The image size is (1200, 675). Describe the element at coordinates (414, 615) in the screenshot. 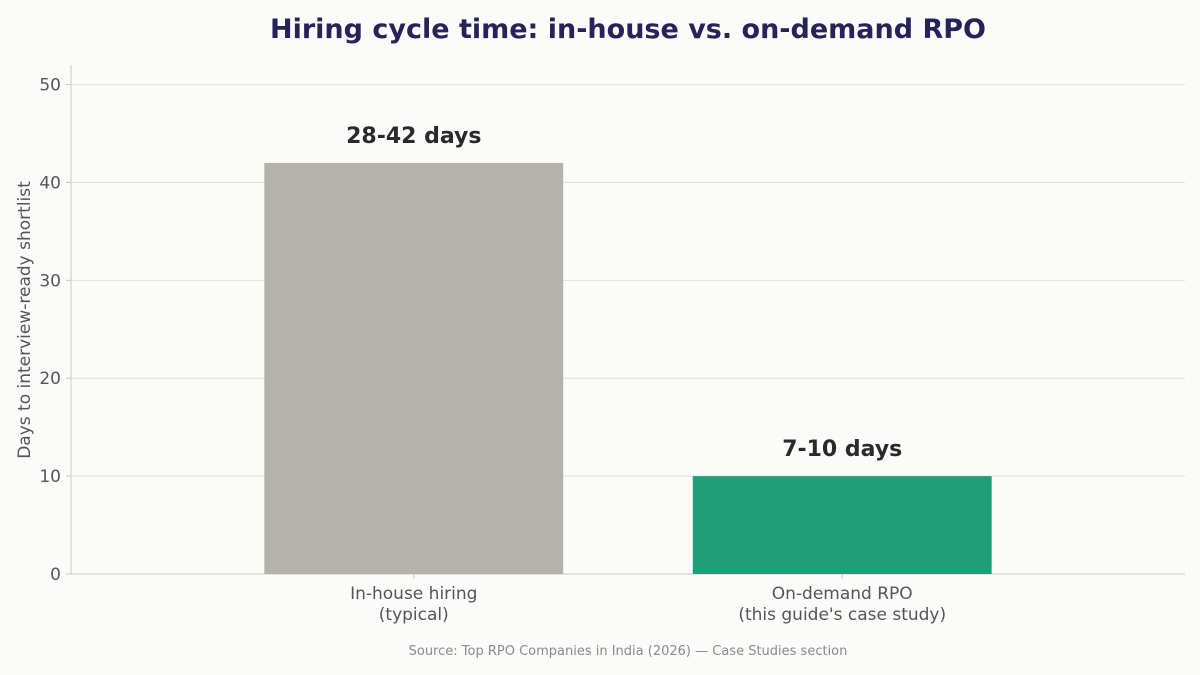

I see `x-category-label: (typical)` at that location.